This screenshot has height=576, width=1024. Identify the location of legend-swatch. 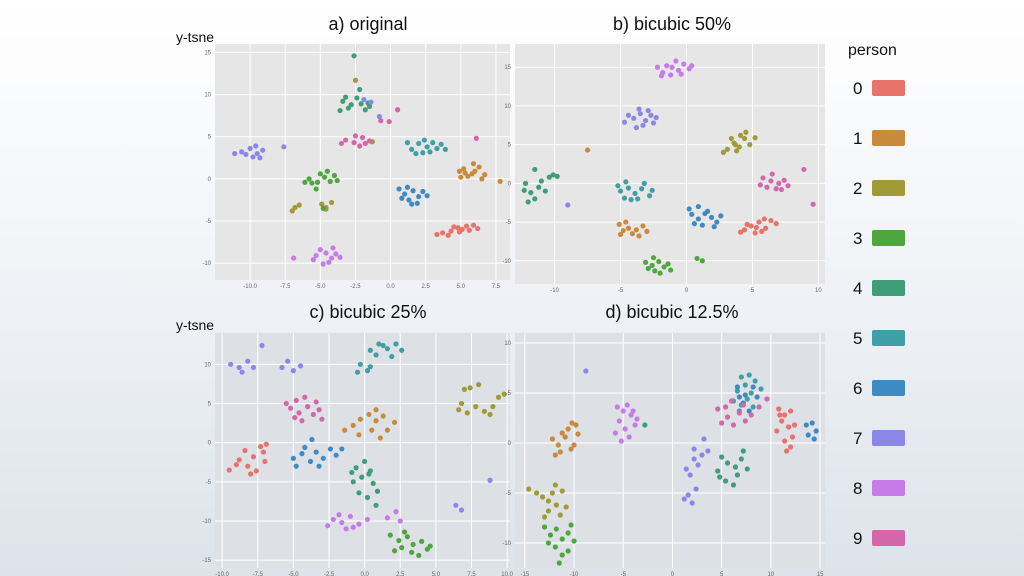
(888, 338).